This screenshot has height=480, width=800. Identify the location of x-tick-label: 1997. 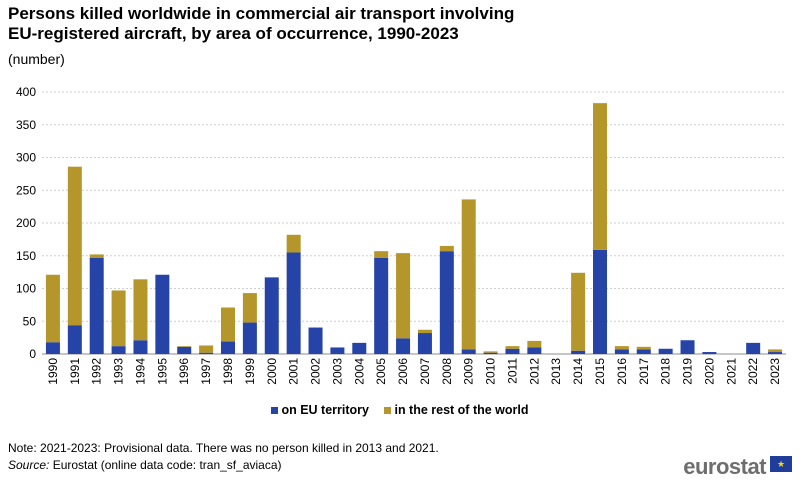
(206, 371).